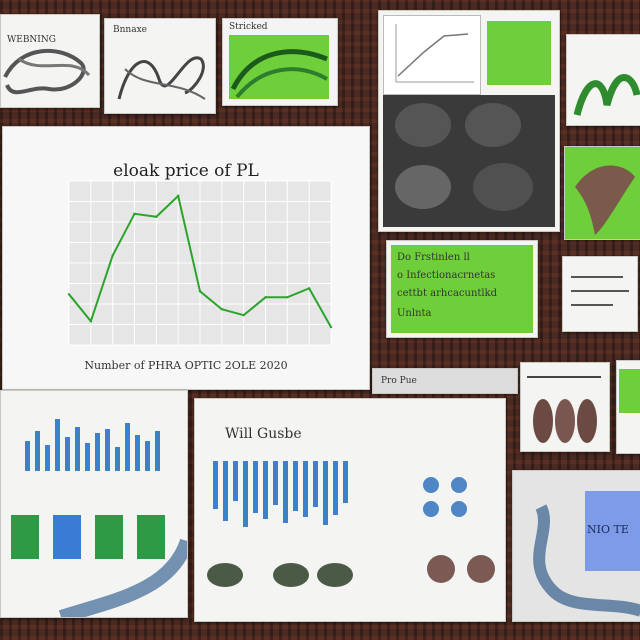 The image size is (640, 640). Describe the element at coordinates (351, 524) in the screenshot. I see `center-bar-chart` at that location.